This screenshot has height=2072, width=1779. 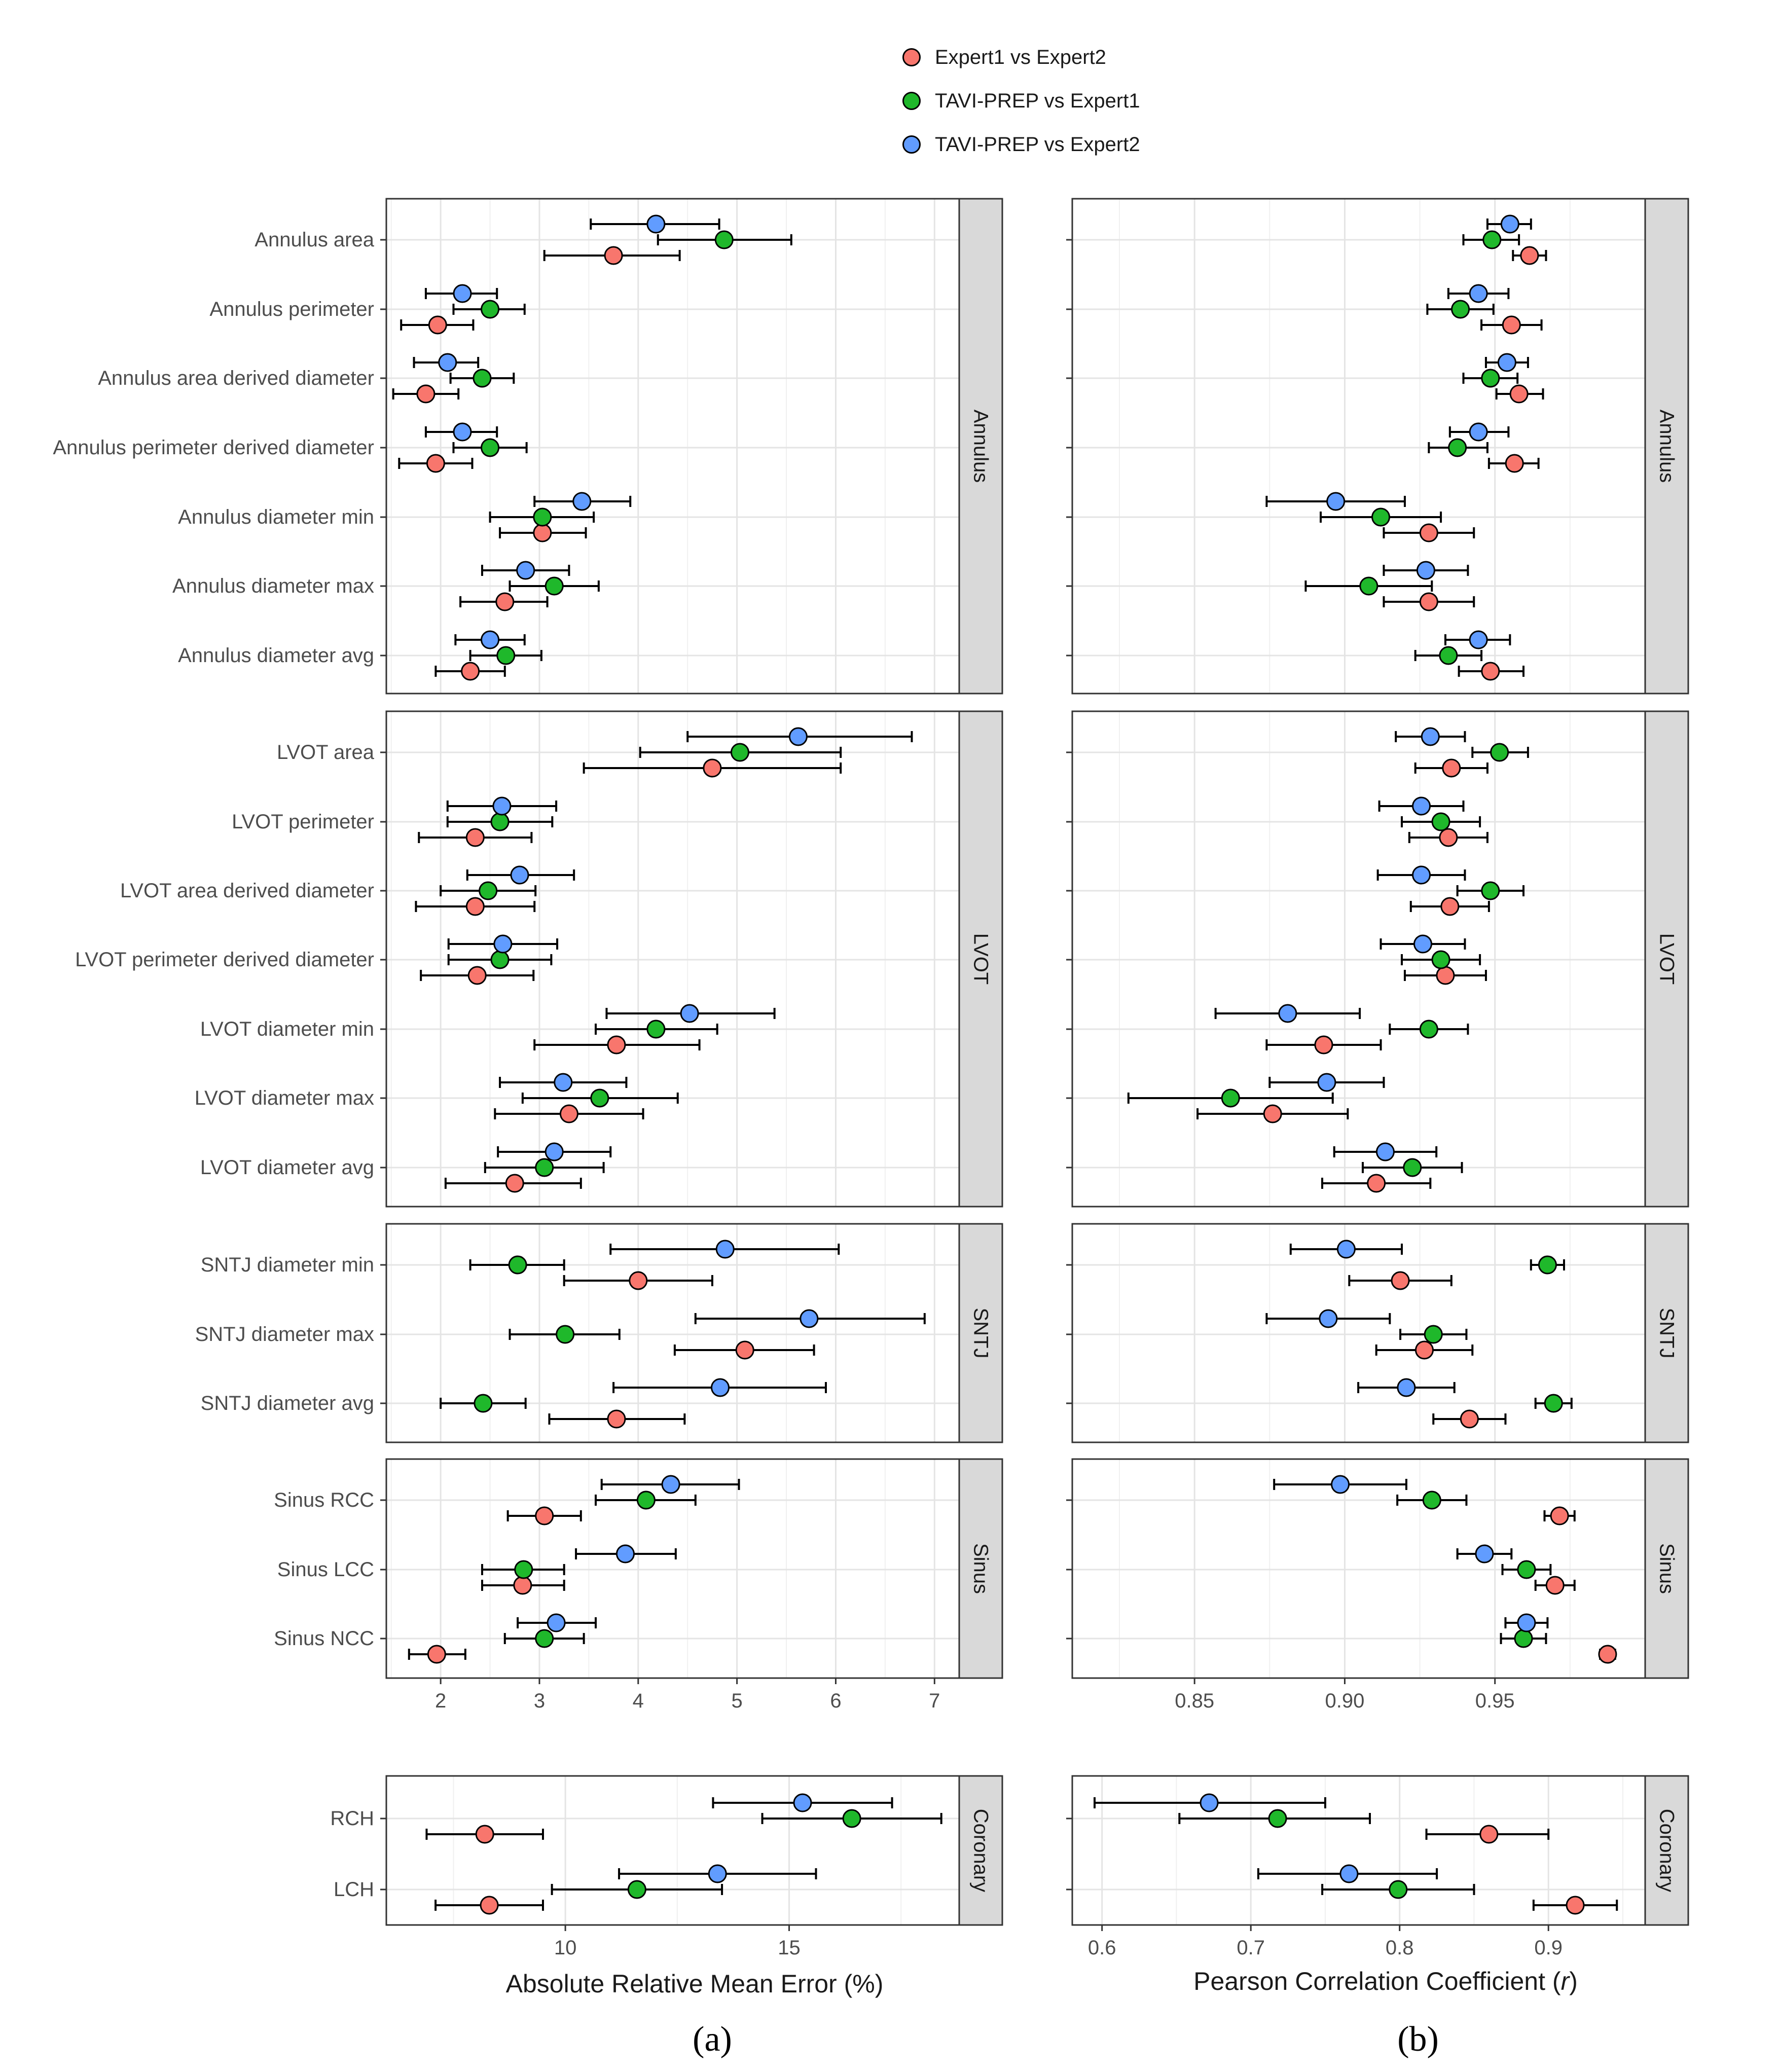 I want to click on point-lvot-area-tavi-prep-vs-expert1, so click(x=739, y=752).